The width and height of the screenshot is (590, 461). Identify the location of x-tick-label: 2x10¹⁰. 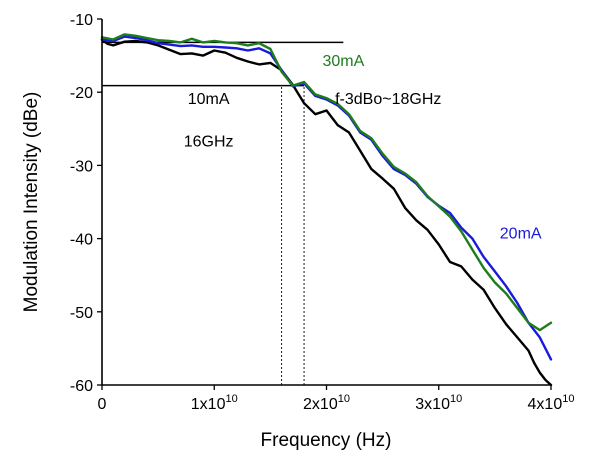
(326, 403).